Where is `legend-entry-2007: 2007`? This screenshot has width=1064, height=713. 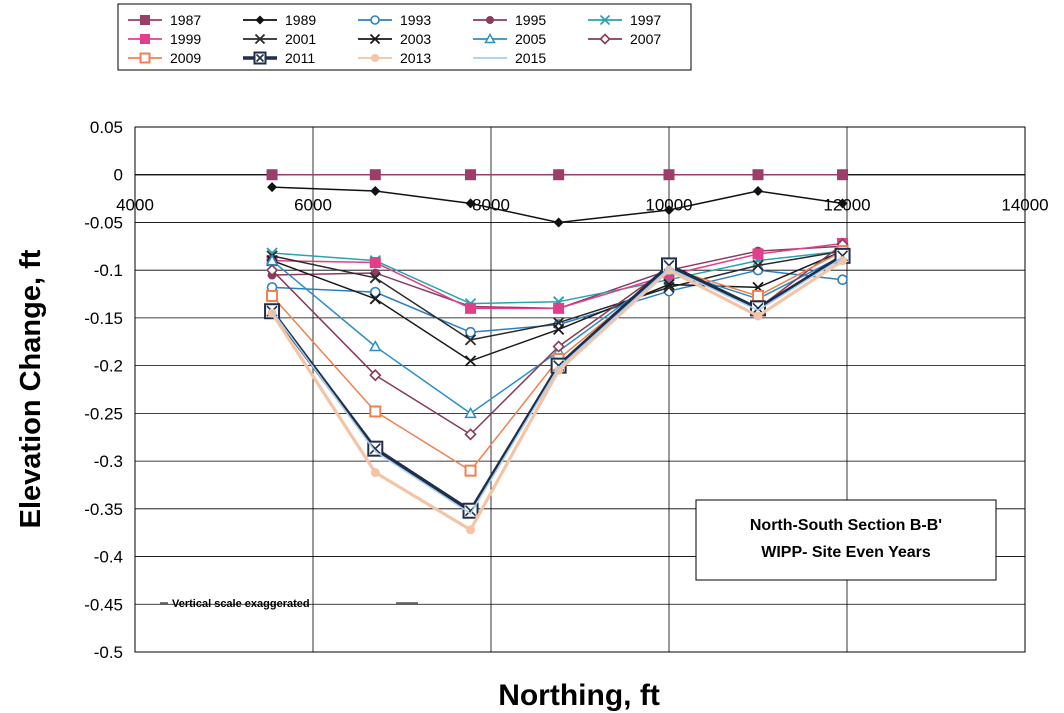 legend-entry-2007: 2007 is located at coordinates (624, 39).